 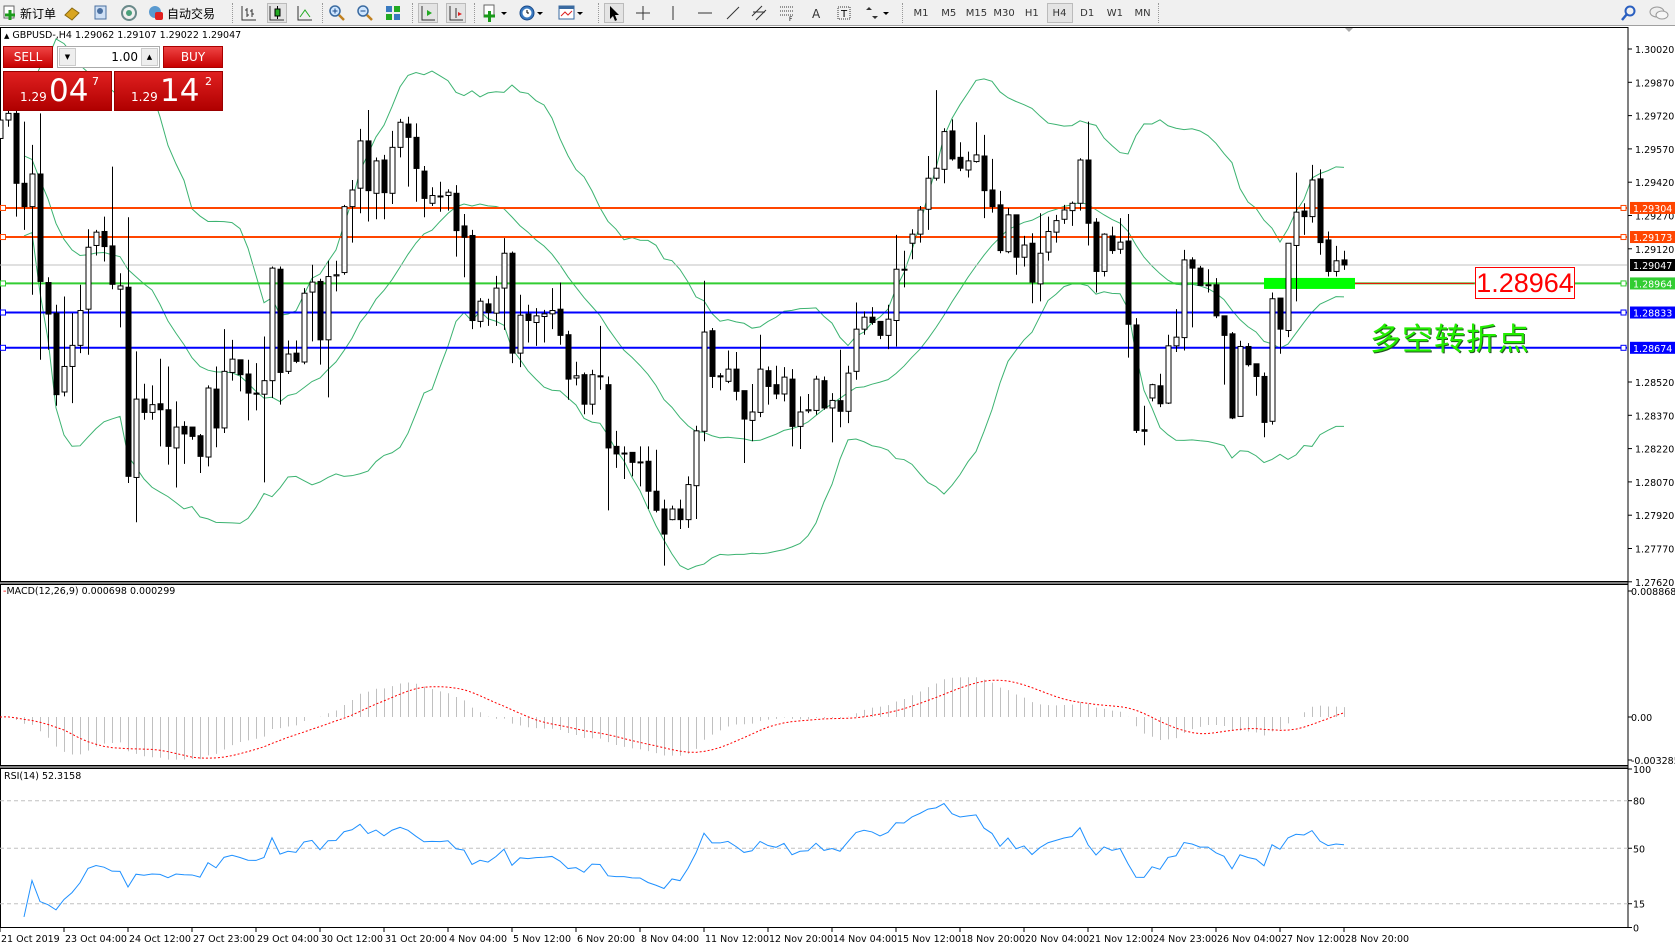 I want to click on crosshair-icon, so click(x=643, y=13).